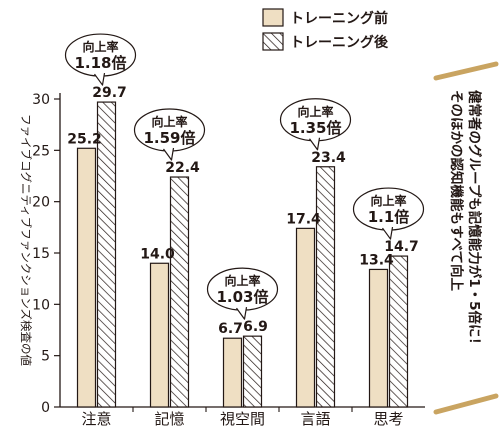 Image resolution: width=500 pixels, height=427 pixels. Describe the element at coordinates (328, 158) in the screenshot. I see `data-label-after: 23.4` at that location.